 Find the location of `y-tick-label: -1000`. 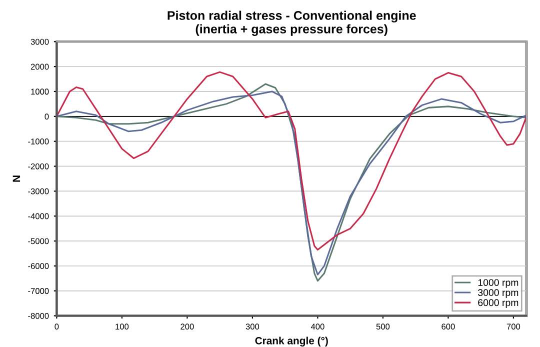

y-tick-label: -1000 is located at coordinates (38, 141).